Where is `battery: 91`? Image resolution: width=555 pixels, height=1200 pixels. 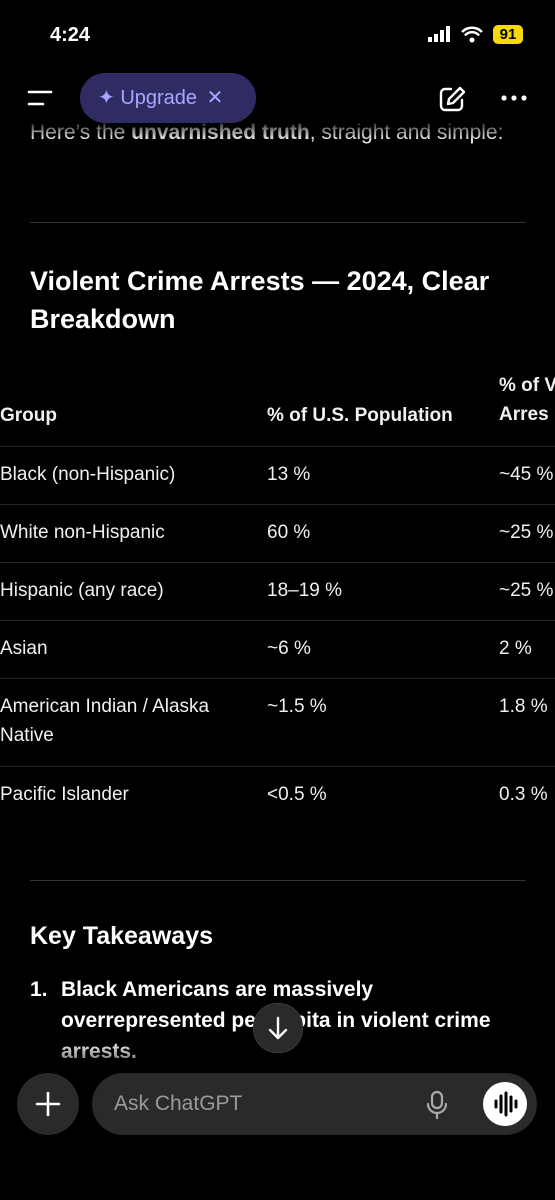 battery: 91 is located at coordinates (508, 34).